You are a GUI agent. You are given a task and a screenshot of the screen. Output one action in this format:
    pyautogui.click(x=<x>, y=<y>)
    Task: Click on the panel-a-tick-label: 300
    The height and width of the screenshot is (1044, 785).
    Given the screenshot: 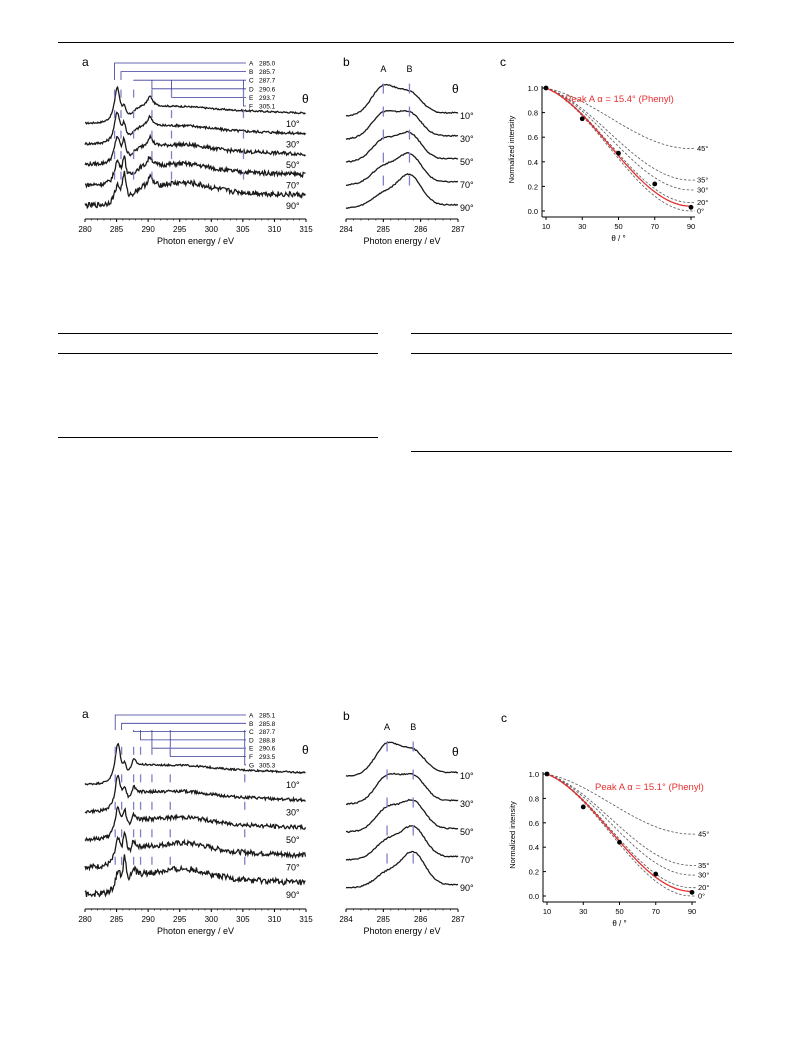 What is the action you would take?
    pyautogui.click(x=212, y=229)
    